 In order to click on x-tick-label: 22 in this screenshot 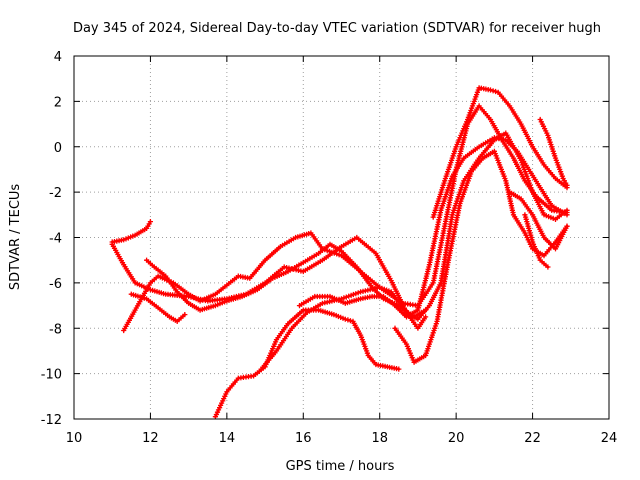, I will do `click(532, 438)`.